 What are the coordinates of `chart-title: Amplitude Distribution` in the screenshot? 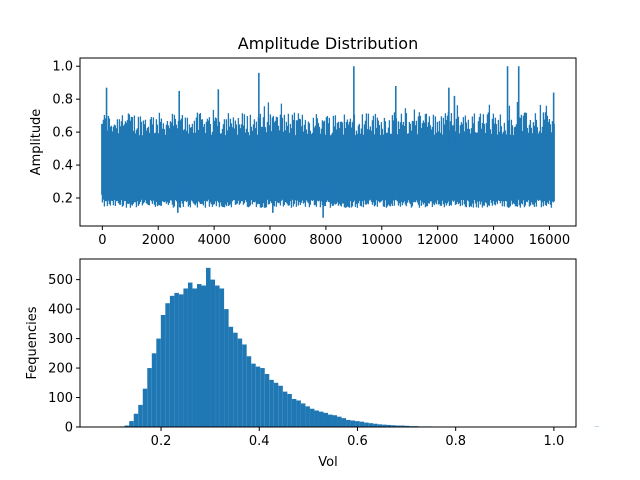 It's located at (328, 43).